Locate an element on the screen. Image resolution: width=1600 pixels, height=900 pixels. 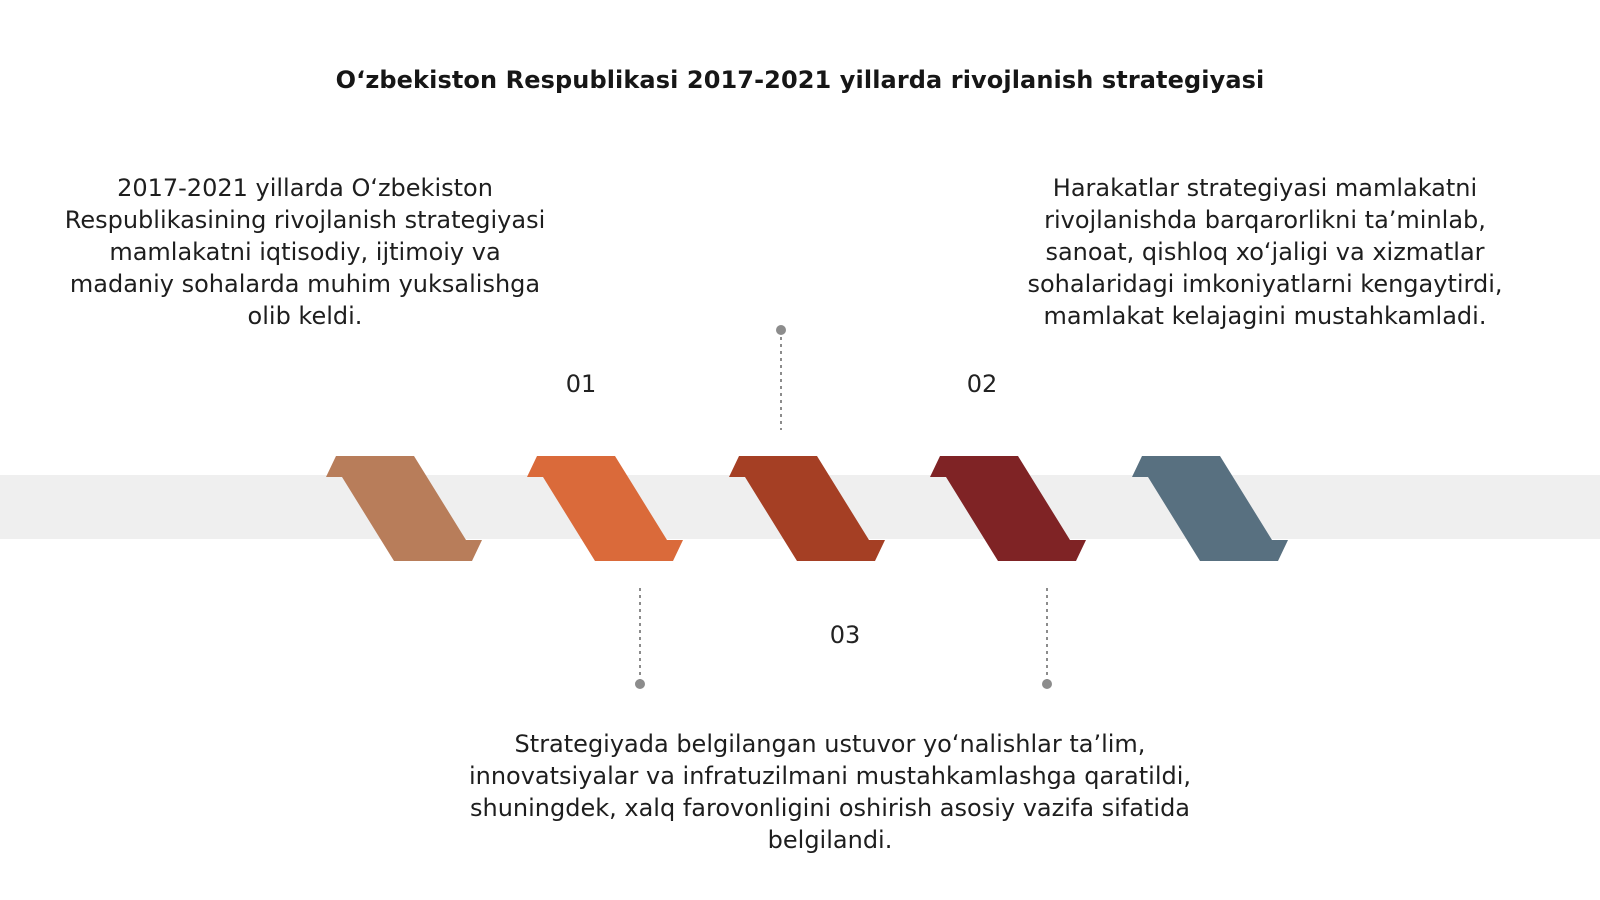
step-03-number: 03 is located at coordinates (845, 635).